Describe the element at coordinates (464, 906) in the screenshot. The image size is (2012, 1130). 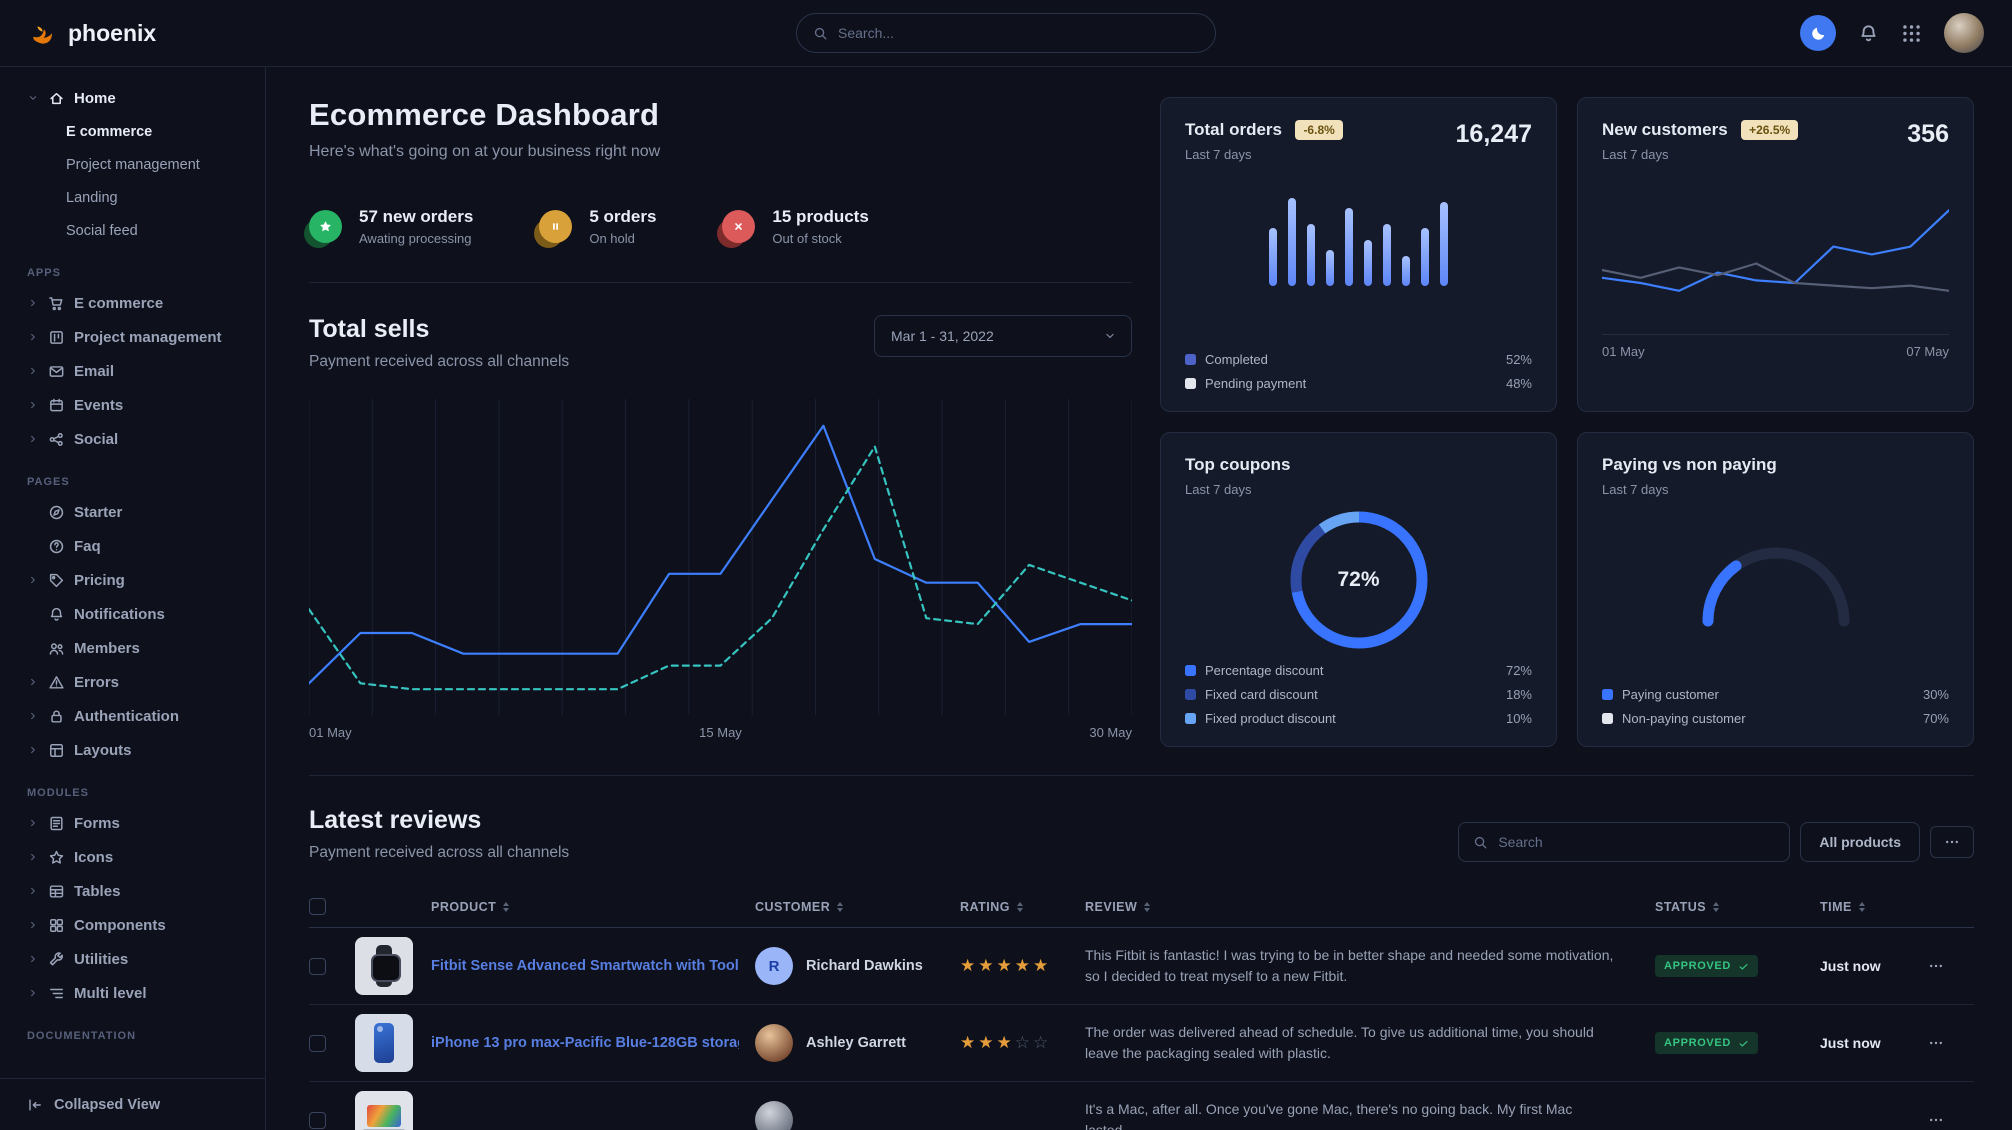
I see `col-product: PRODUCT` at that location.